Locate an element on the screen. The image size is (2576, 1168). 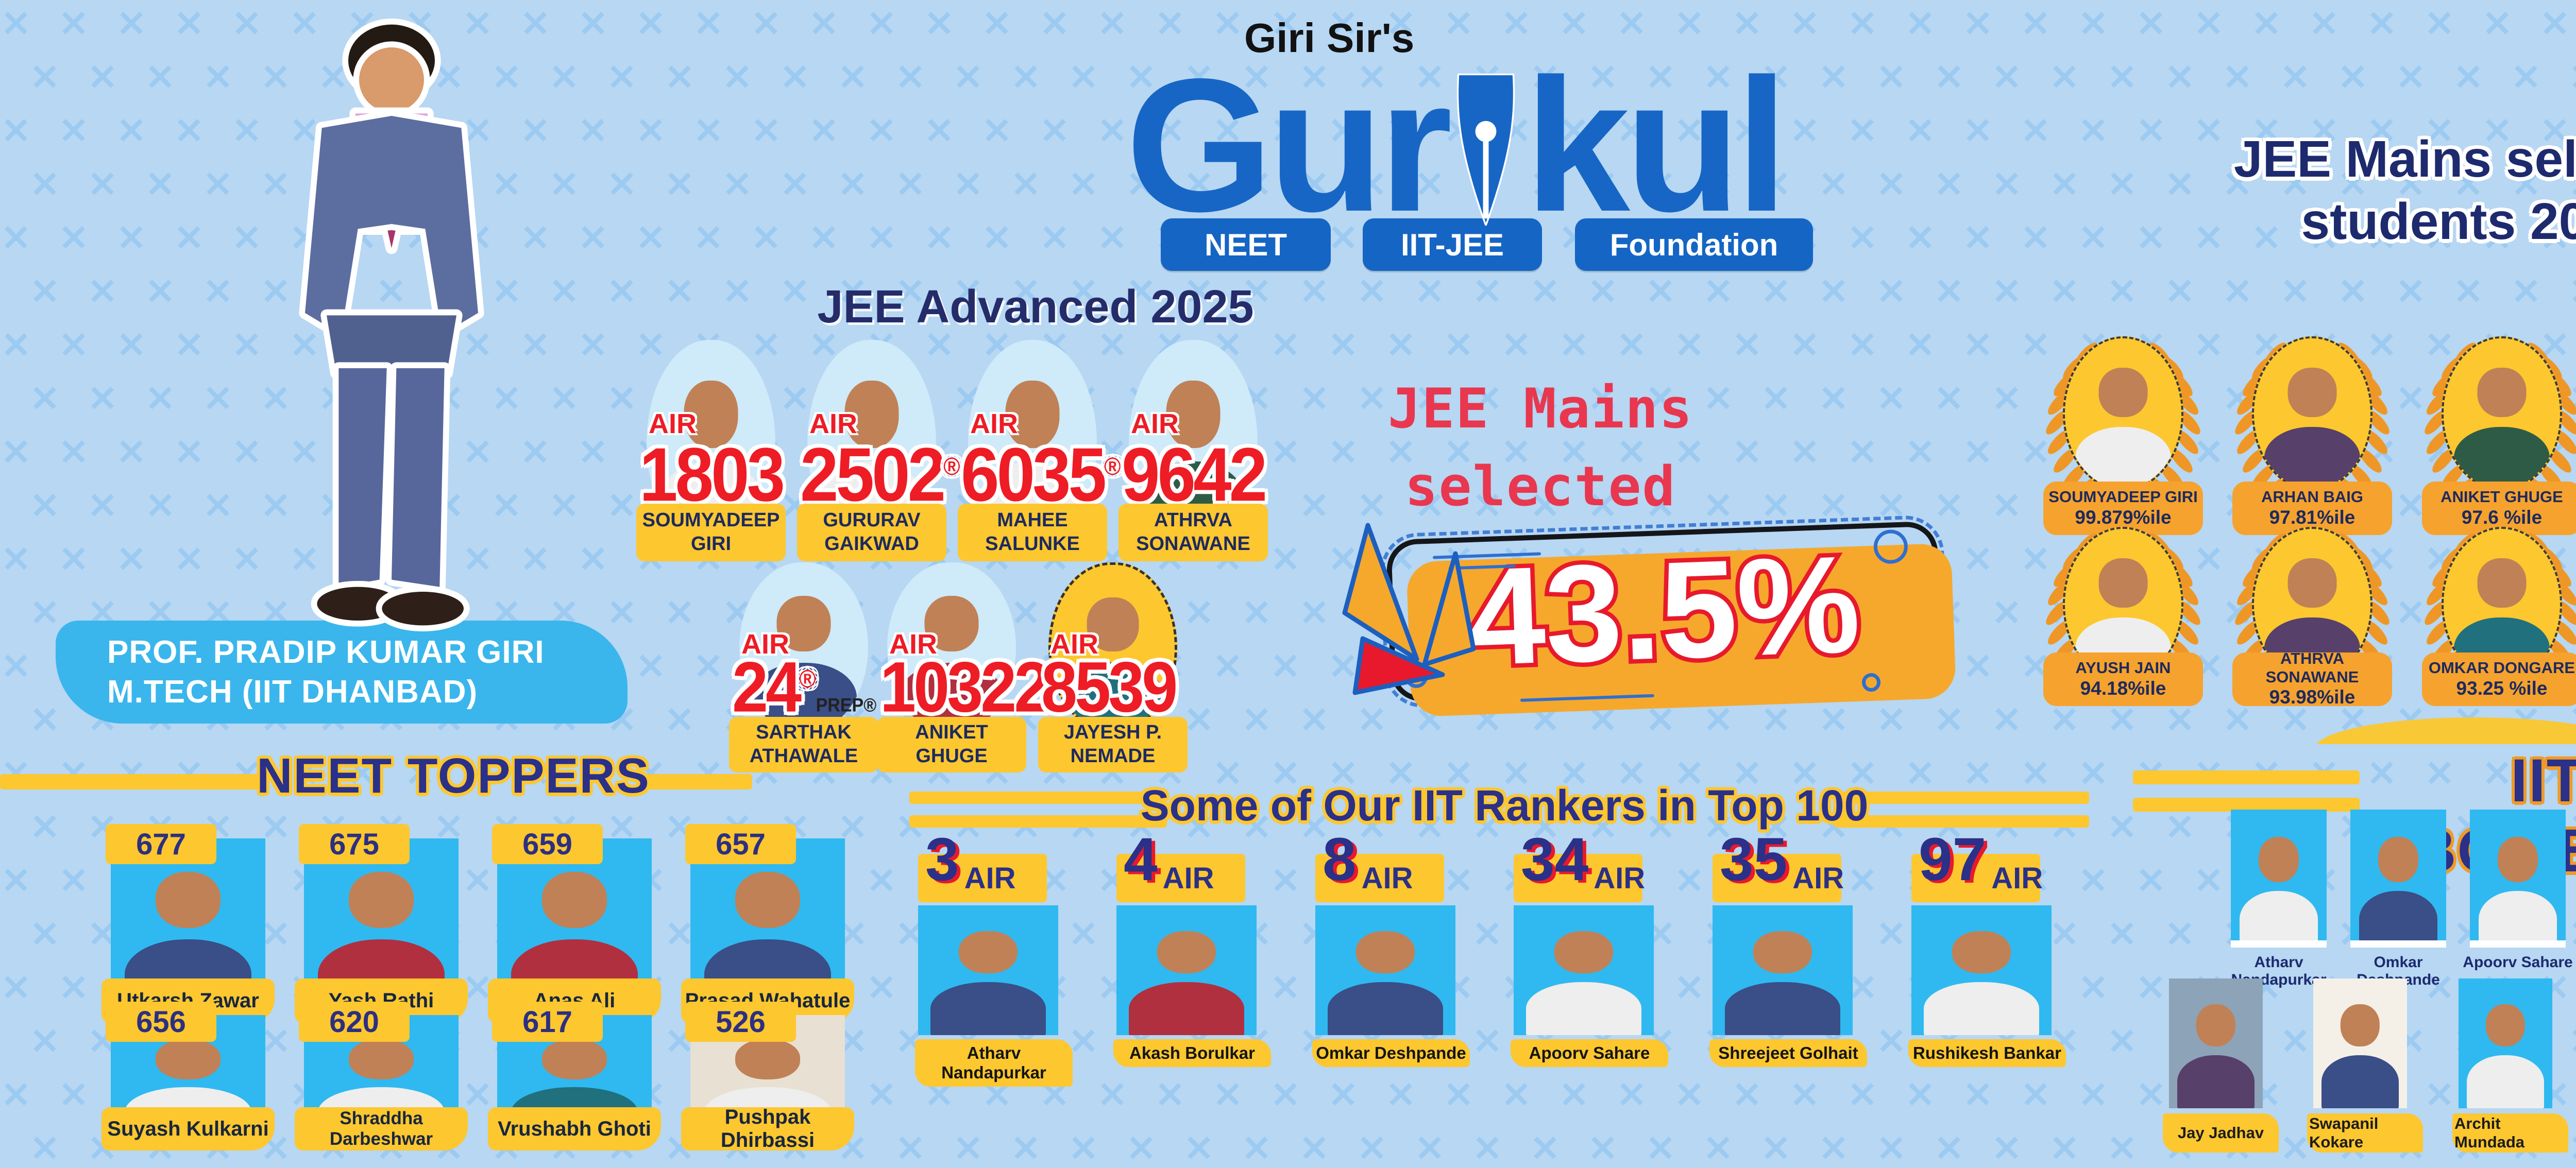
brand-wordmark-left: Gur is located at coordinates (1289, 145).